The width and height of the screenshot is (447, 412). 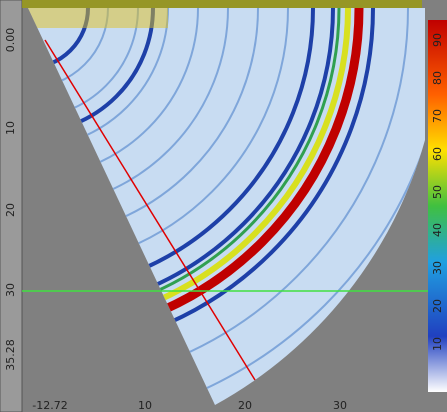 I want to click on scale-label: 50, so click(x=437, y=192).